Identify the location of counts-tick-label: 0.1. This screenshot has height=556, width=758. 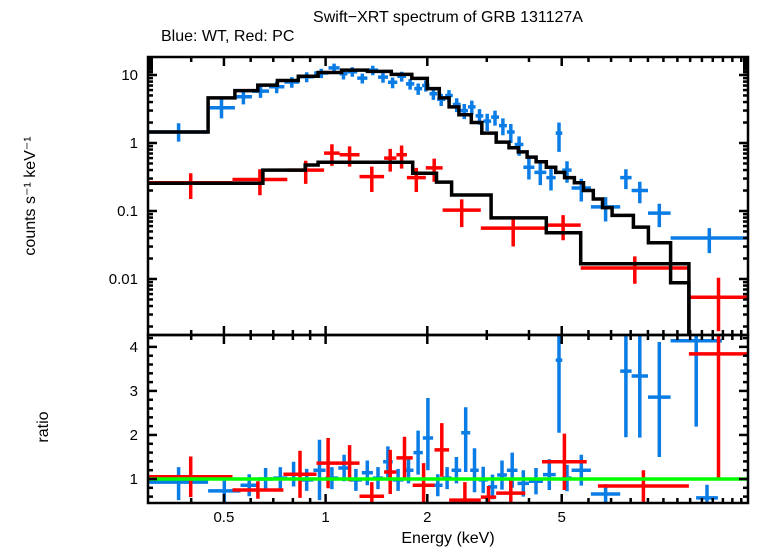
(127, 211).